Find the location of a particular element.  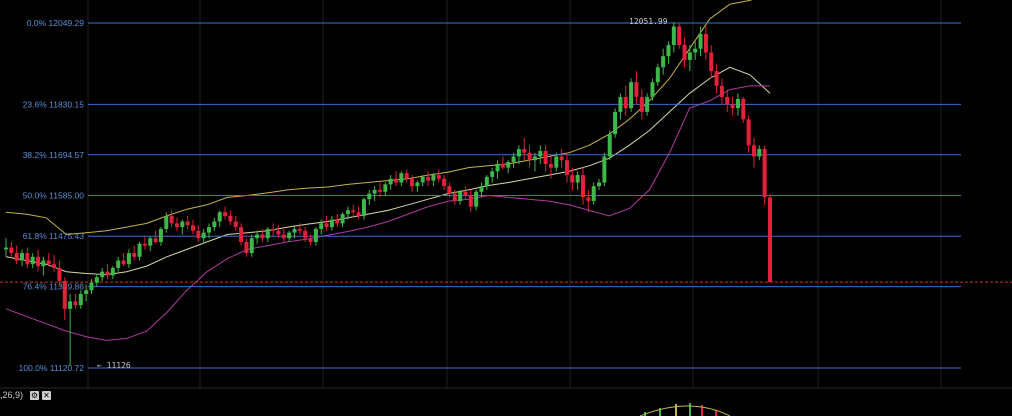

fib-level-label: 100.0% 11120.72 is located at coordinates (52, 368).